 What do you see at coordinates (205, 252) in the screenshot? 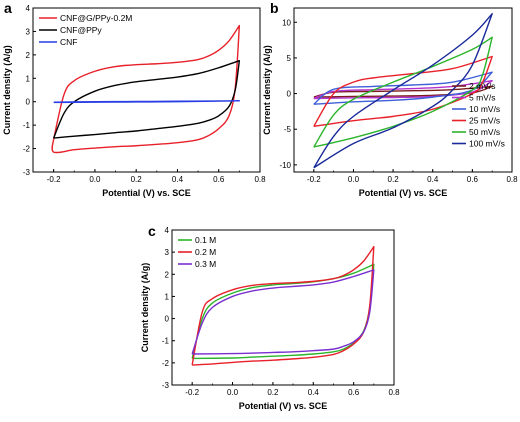
I see `legend-label: 0.2 M` at bounding box center [205, 252].